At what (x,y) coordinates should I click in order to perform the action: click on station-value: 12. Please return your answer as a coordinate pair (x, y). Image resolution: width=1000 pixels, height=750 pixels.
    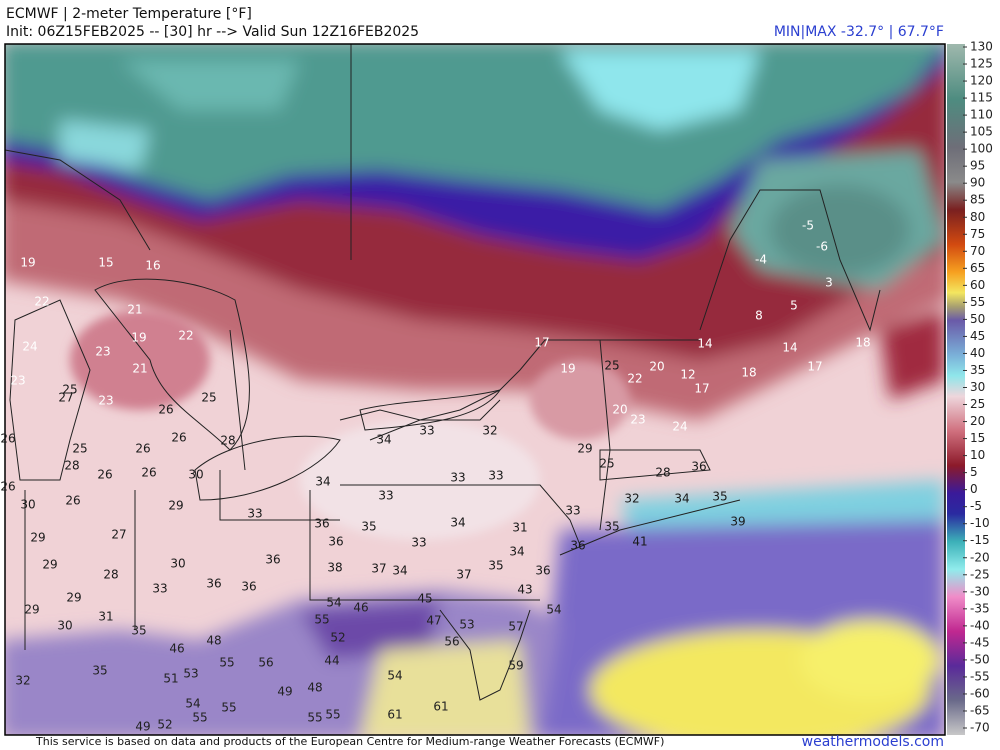
    Looking at the image, I should click on (687, 375).